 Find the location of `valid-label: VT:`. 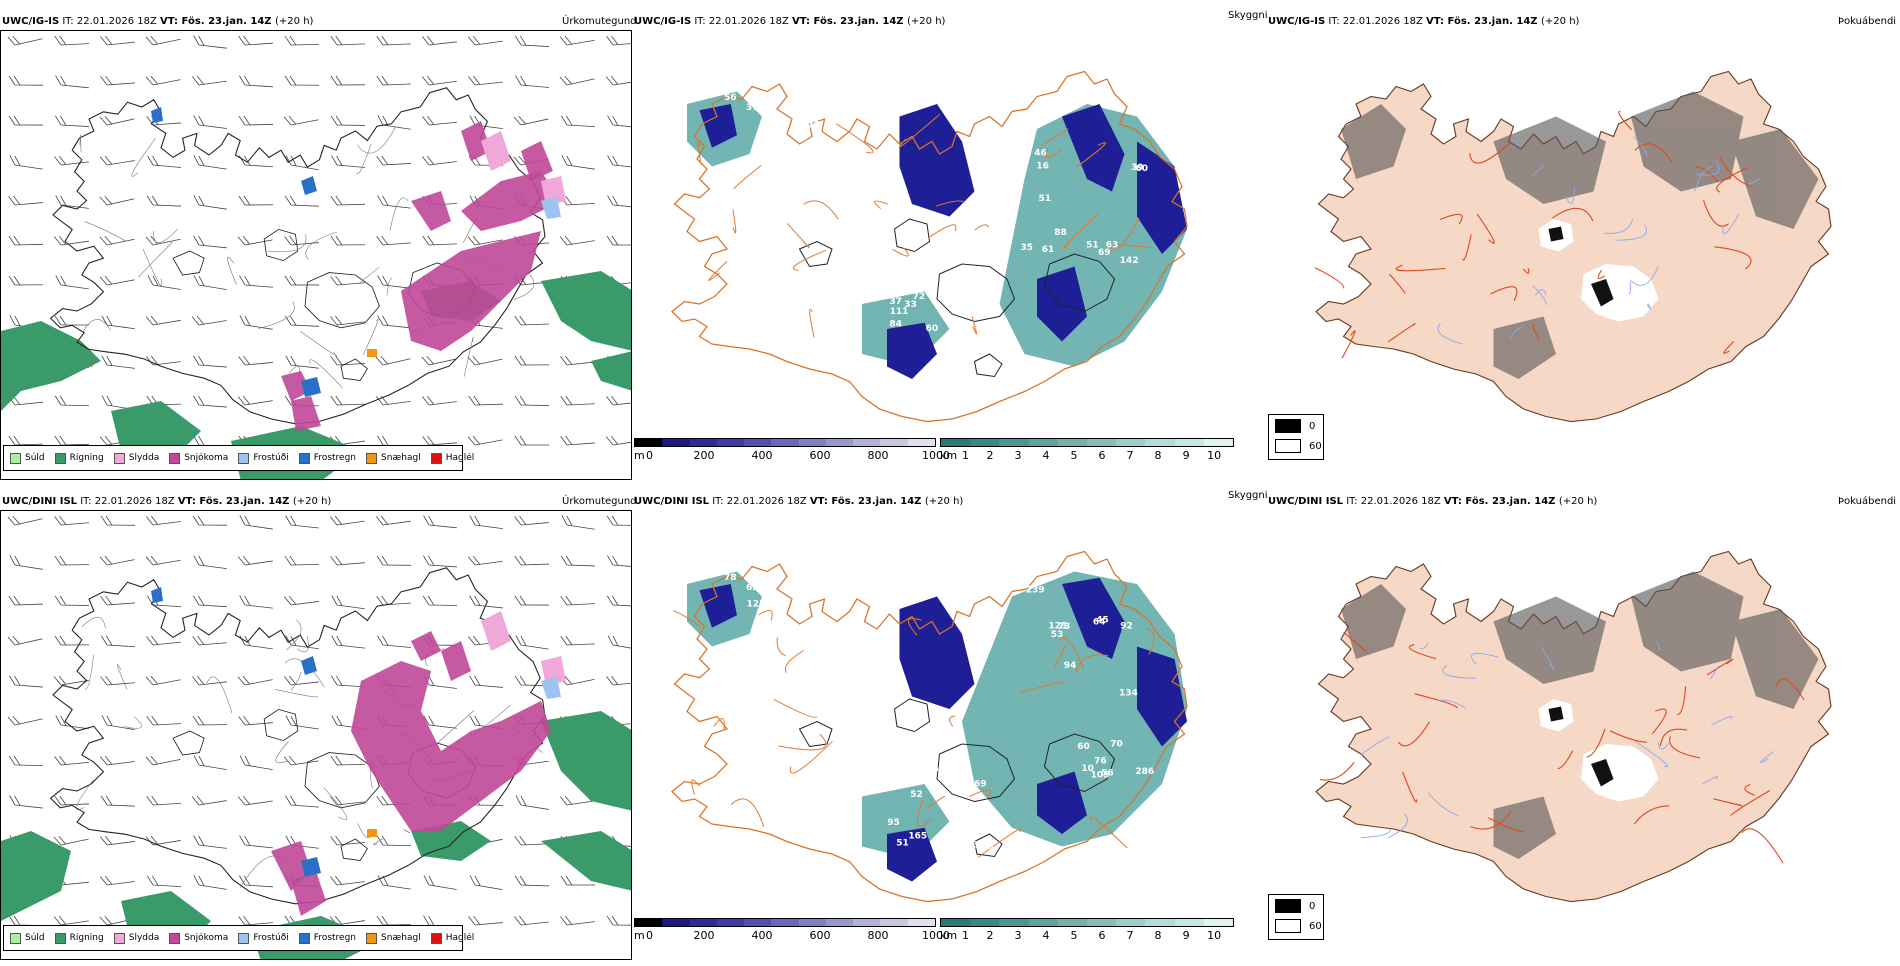

valid-label: VT: is located at coordinates (1437, 21).